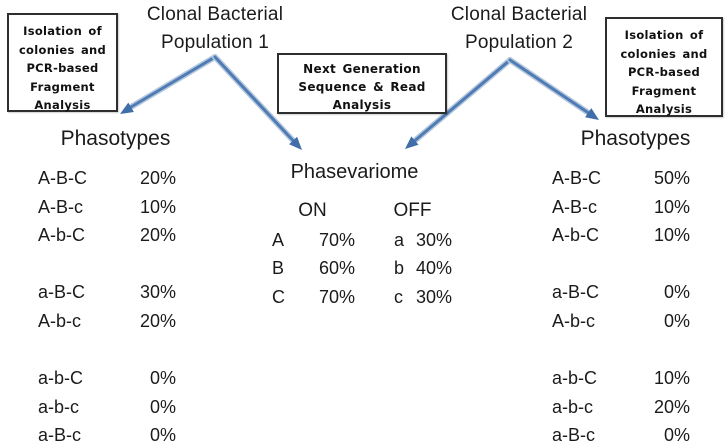 This screenshot has height=448, width=725. I want to click on population1-title: Clonal Bacterial Population 1, so click(215, 28).